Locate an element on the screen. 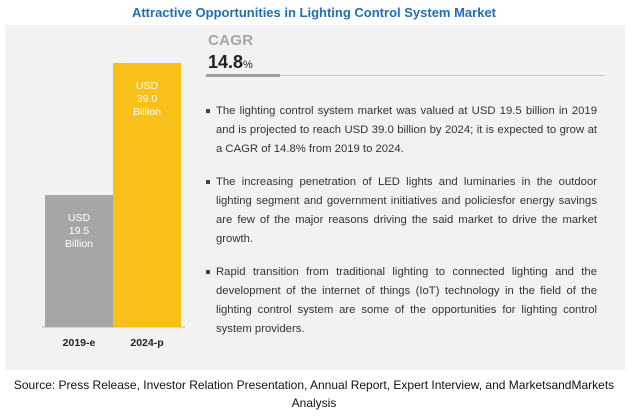  data-label-2024-p-0: USD is located at coordinates (147, 86).